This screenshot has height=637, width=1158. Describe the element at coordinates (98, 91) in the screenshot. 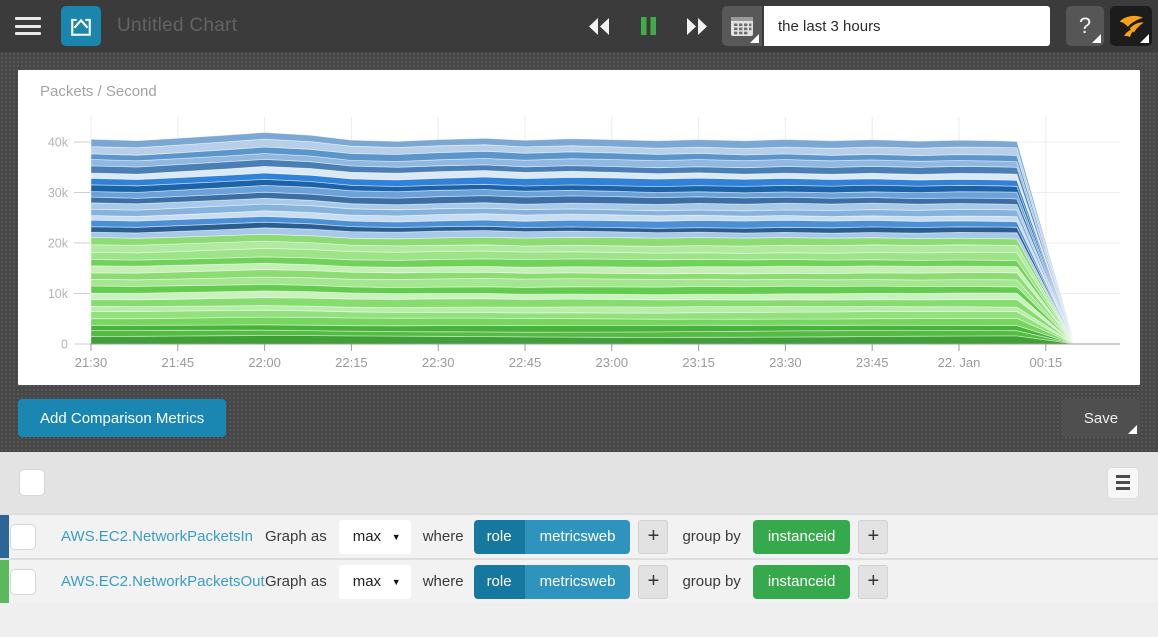

I see `chart-axis-title: Packets / Second` at that location.